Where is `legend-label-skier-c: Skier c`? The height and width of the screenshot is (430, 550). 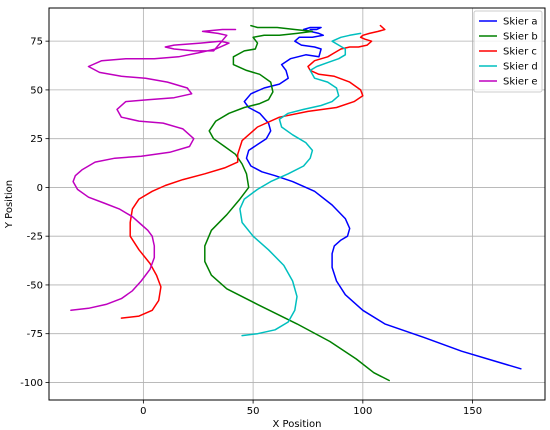 legend-label-skier-c: Skier c is located at coordinates (520, 52).